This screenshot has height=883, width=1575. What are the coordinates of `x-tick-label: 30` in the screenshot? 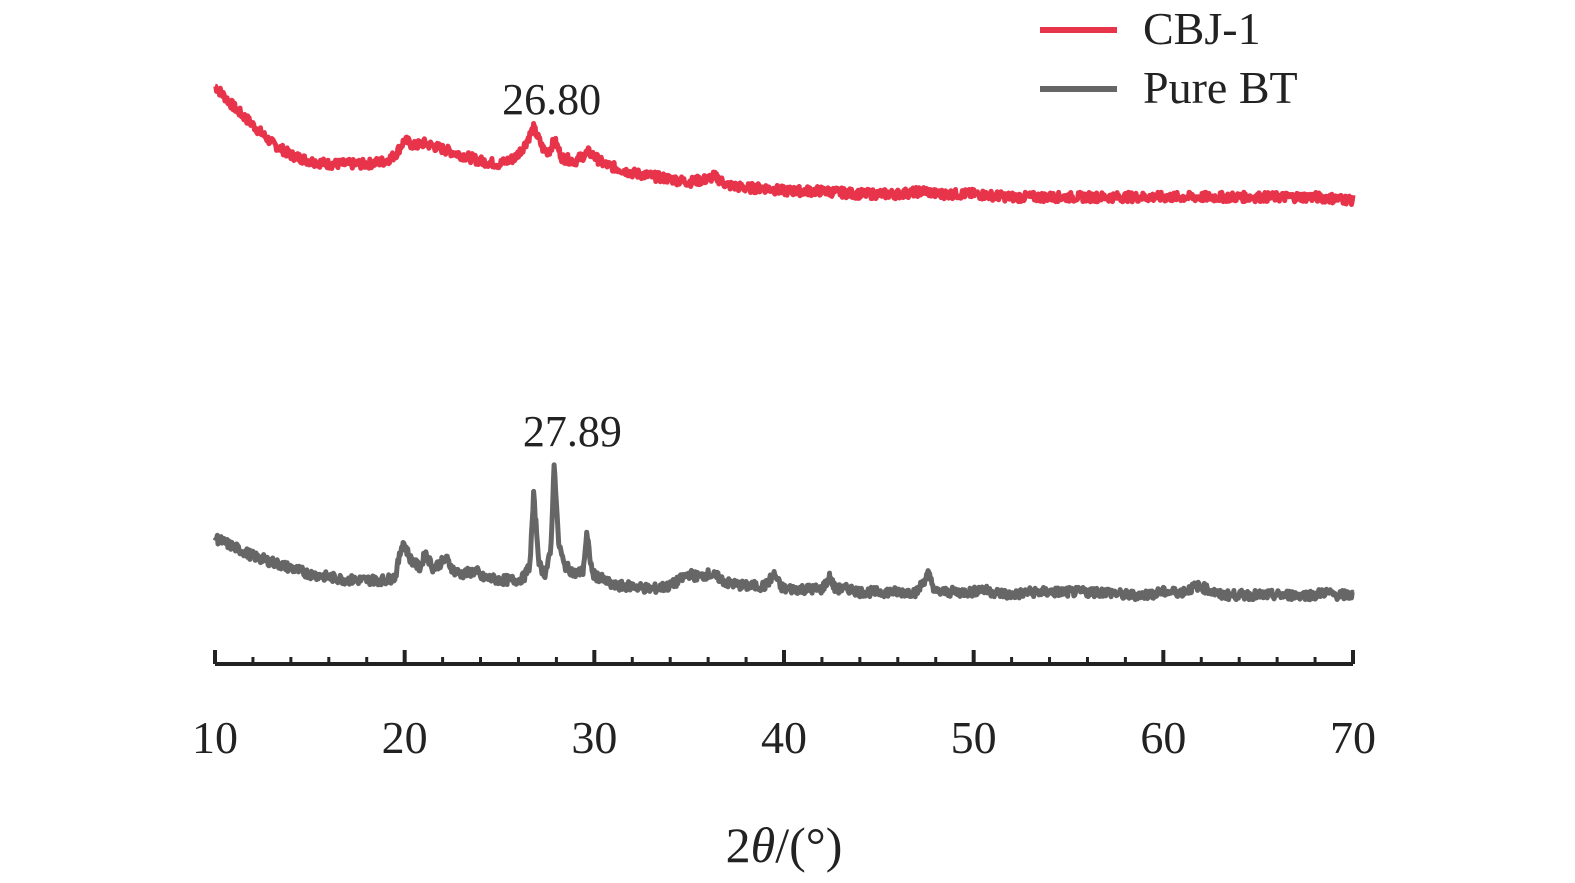 It's located at (594, 737).